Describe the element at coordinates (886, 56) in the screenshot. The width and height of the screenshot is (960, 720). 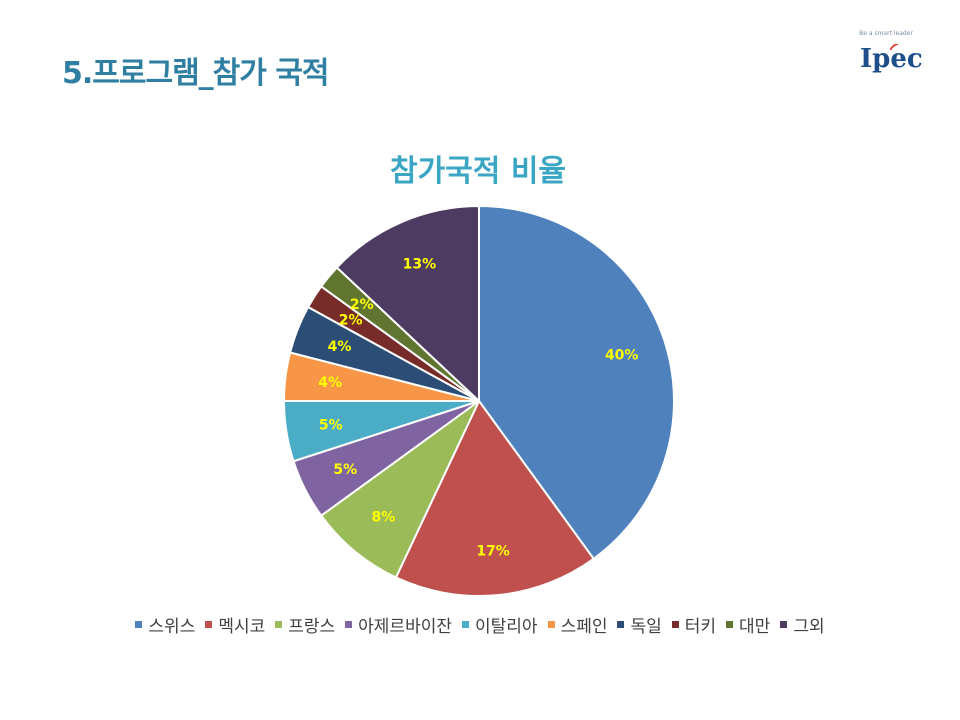
I see `logo: Be a smart leader Ipec` at that location.